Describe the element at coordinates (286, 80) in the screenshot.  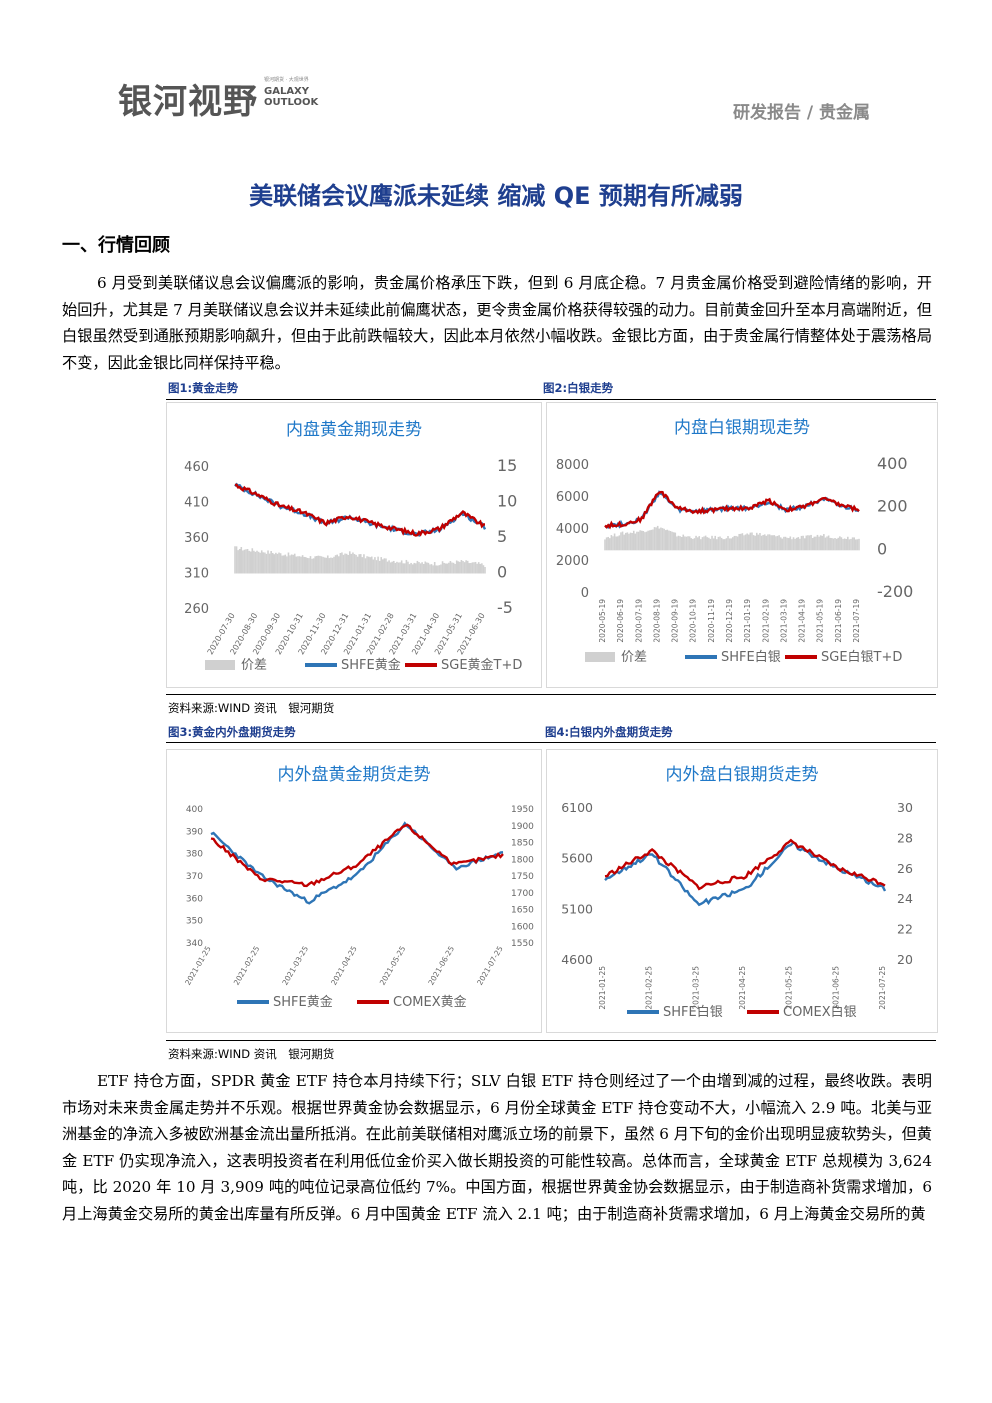
I see `logo-tagline: 银河期货 · 大观世界` at that location.